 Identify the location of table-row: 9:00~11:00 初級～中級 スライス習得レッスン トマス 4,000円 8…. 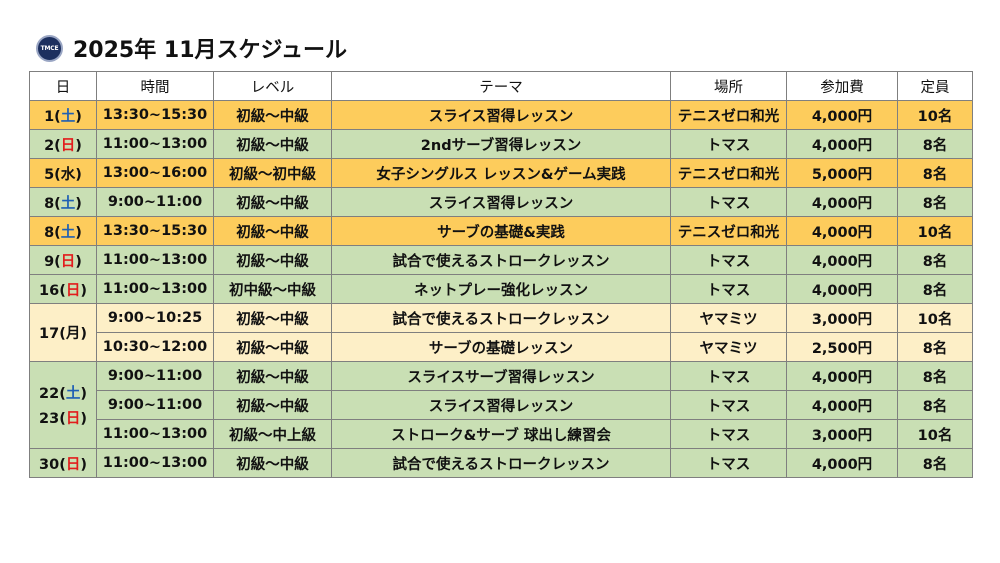
(501, 405).